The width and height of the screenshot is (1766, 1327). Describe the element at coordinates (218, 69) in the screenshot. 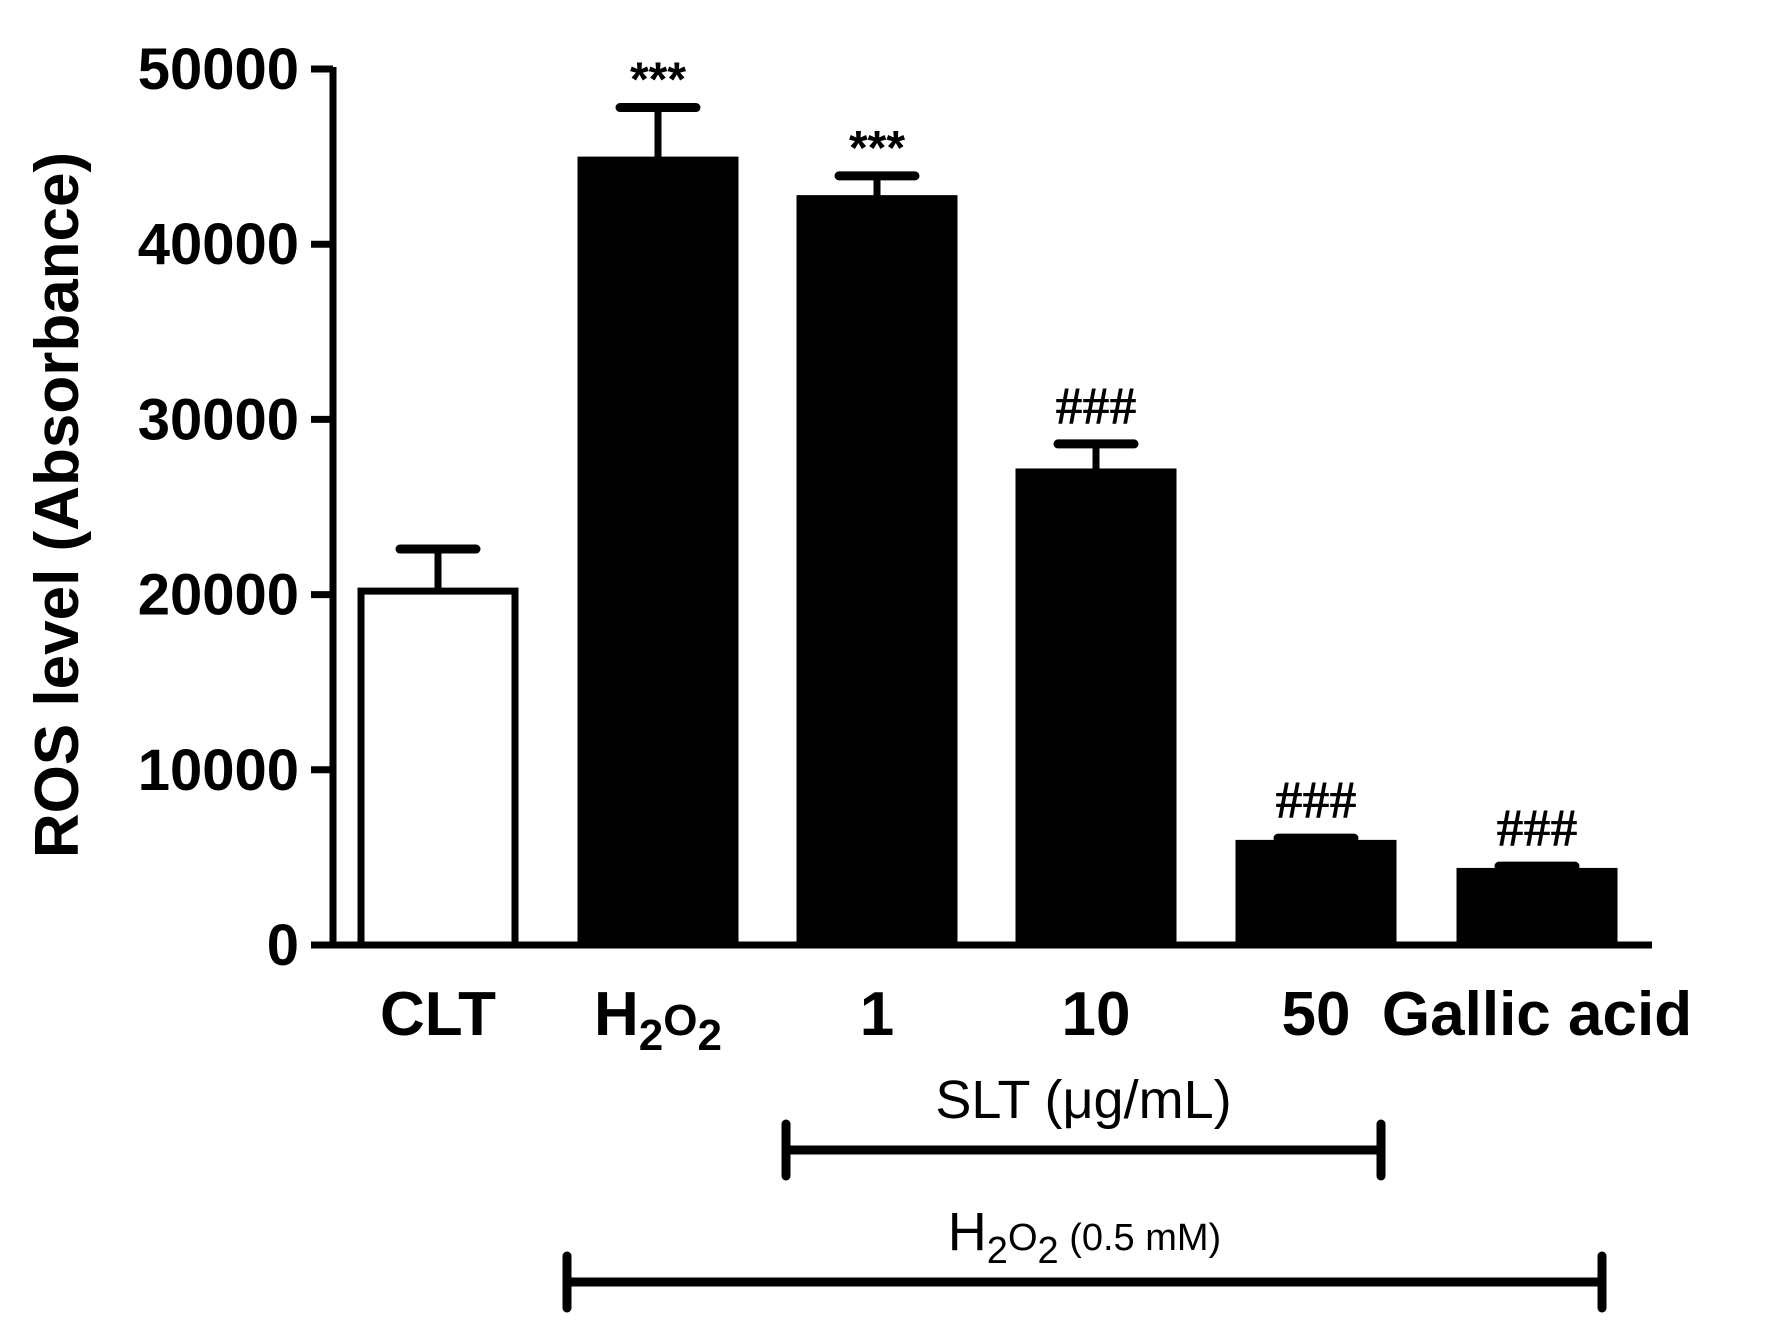

I see `y-tick-label: 50000` at that location.